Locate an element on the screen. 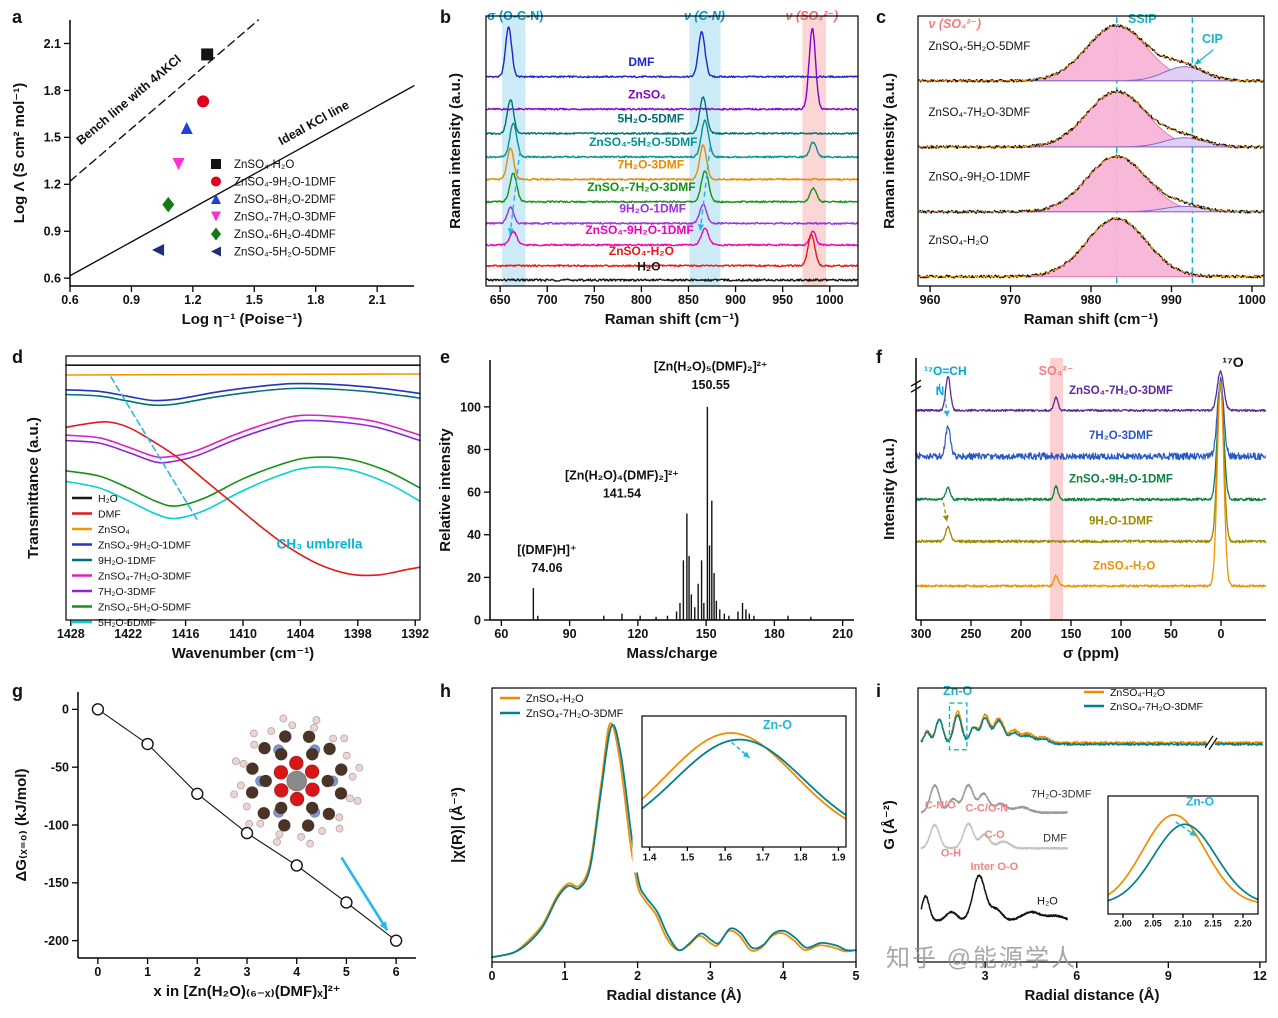 This screenshot has width=1278, height=1018. curve-znso4-h2o is located at coordinates (674, 840).